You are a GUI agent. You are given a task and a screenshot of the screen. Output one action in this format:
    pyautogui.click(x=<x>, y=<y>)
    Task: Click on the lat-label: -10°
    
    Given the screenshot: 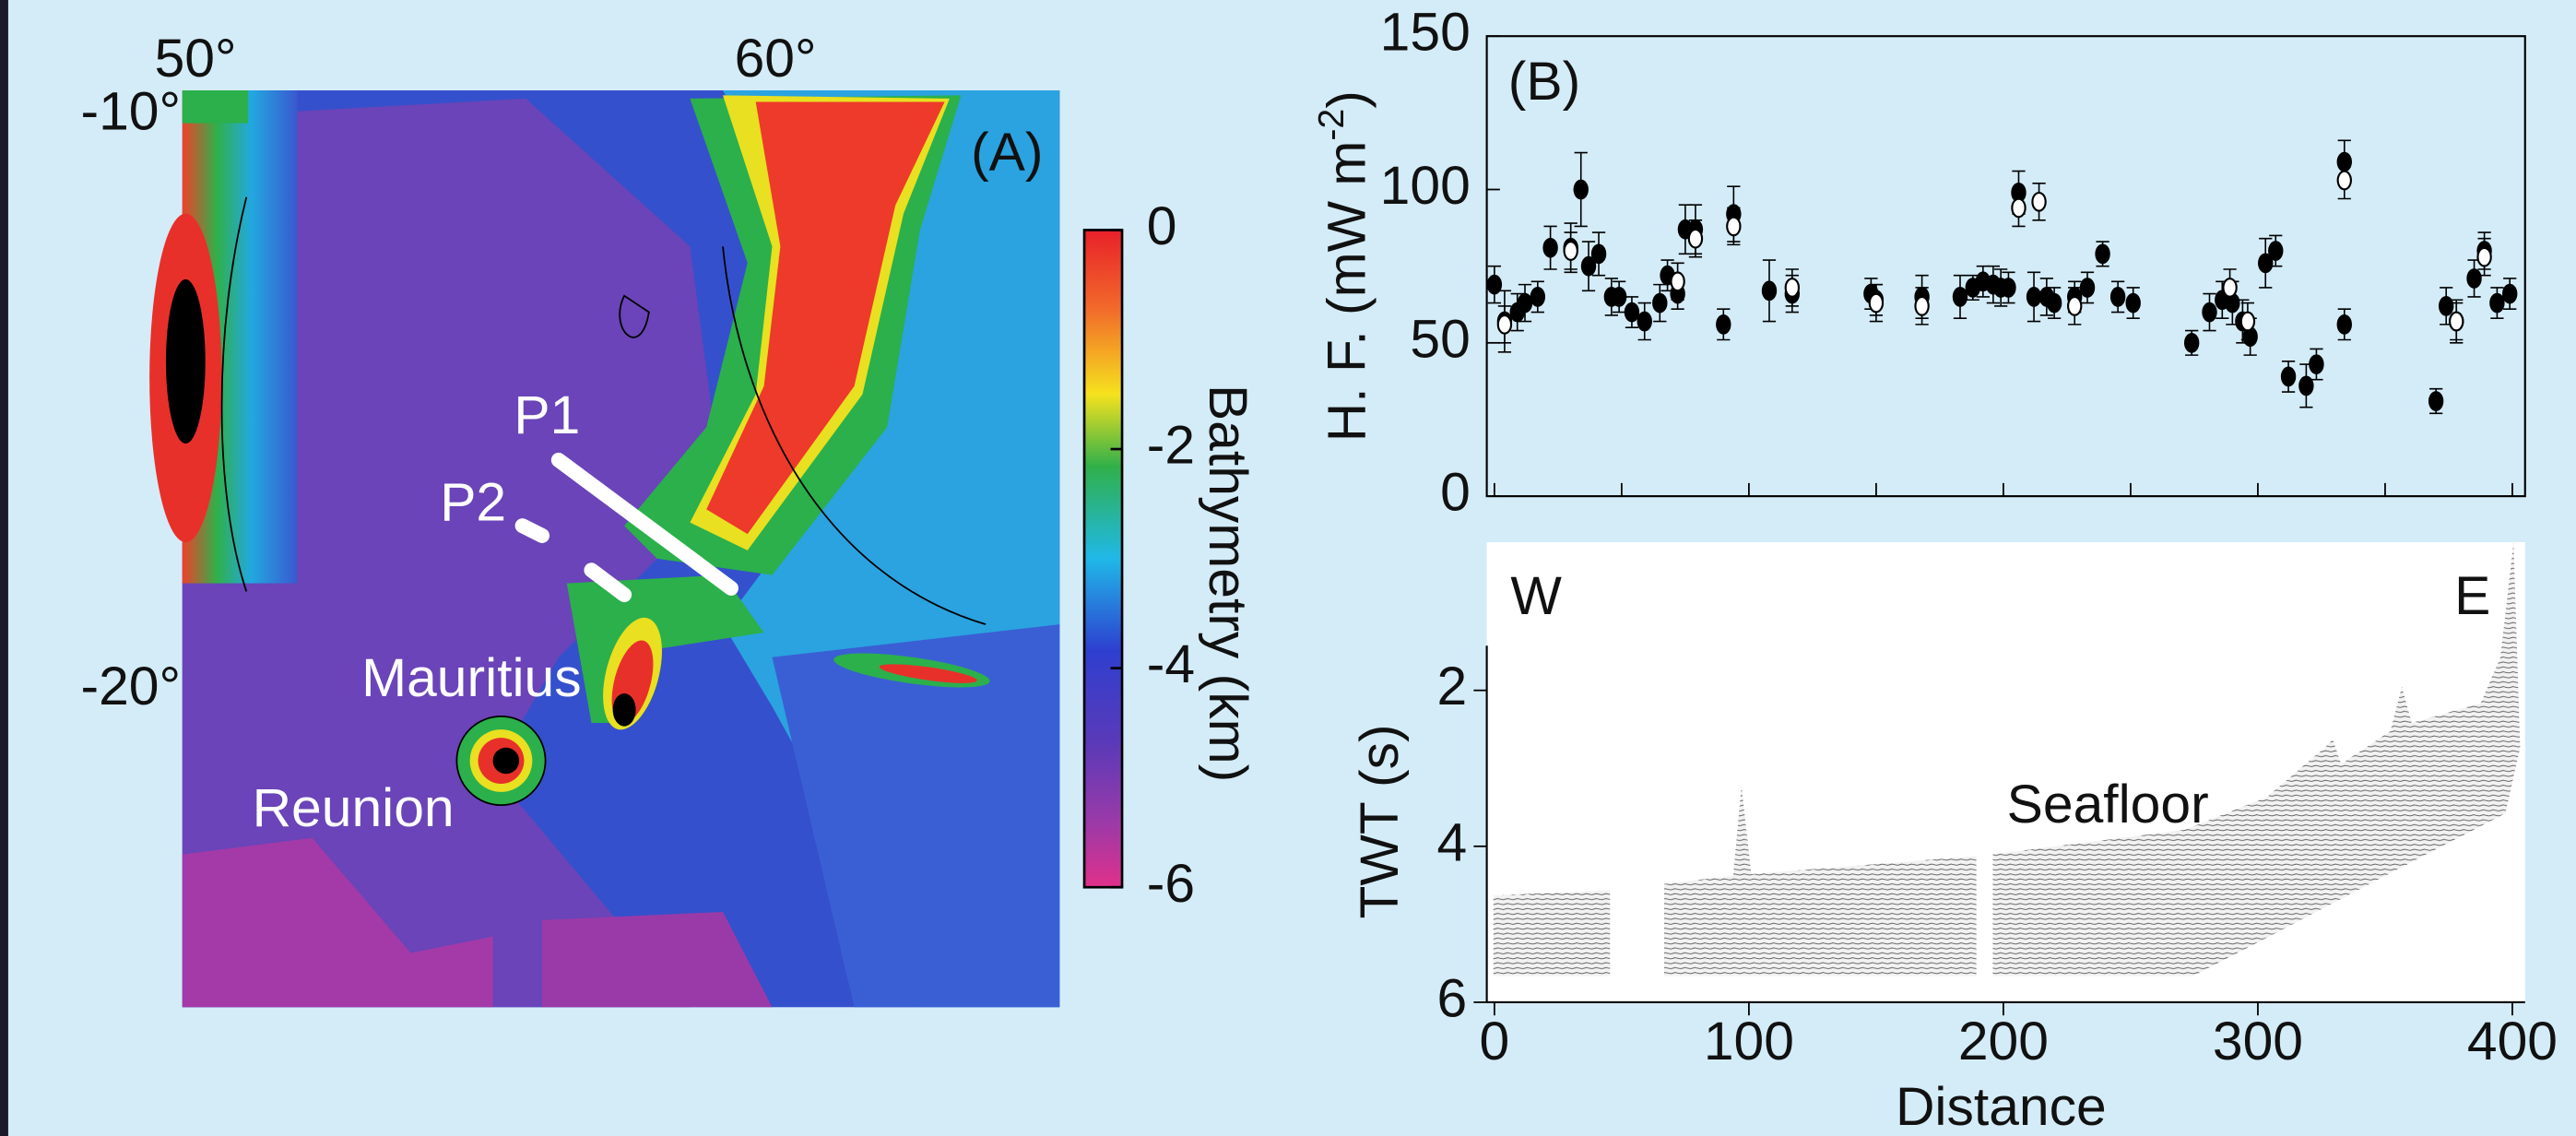 What is the action you would take?
    pyautogui.click(x=131, y=111)
    